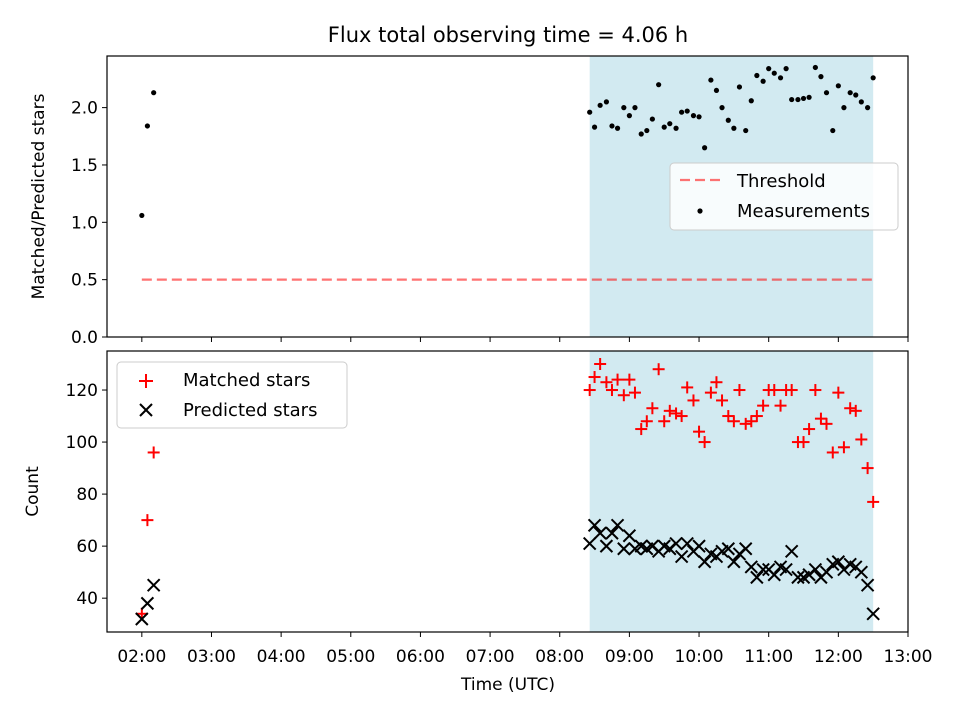 The image size is (960, 720). What do you see at coordinates (84, 109) in the screenshot?
I see `top-ytick-label-4: 2.0` at bounding box center [84, 109].